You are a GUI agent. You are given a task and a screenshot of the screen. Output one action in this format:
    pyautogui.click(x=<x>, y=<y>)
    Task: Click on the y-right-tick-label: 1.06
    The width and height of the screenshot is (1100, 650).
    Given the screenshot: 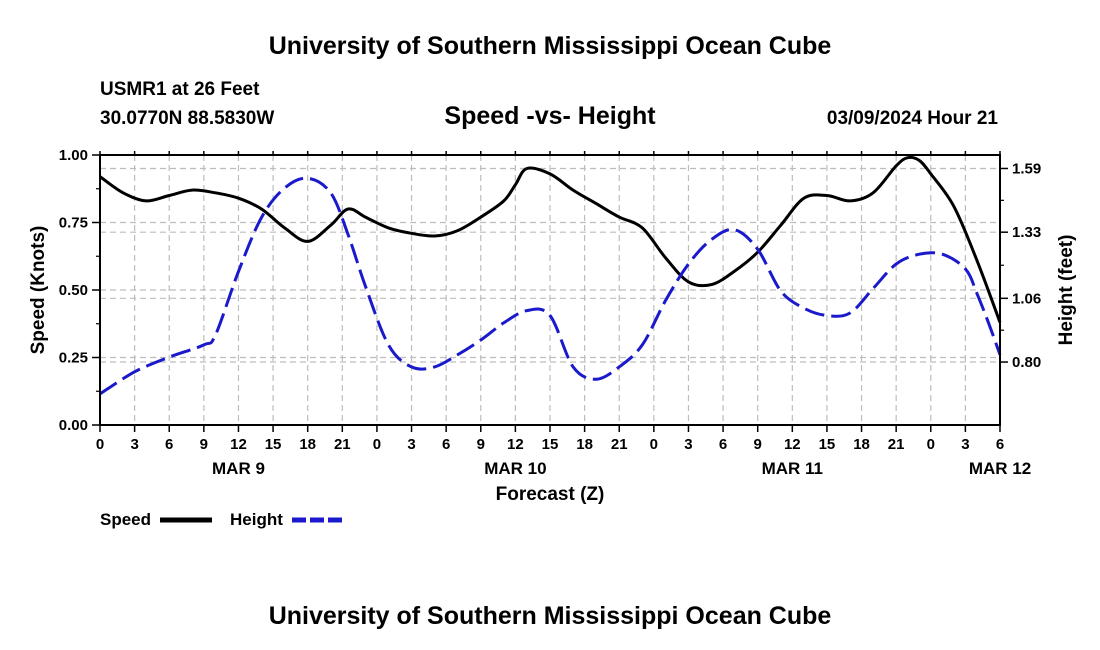 What is the action you would take?
    pyautogui.click(x=1026, y=298)
    